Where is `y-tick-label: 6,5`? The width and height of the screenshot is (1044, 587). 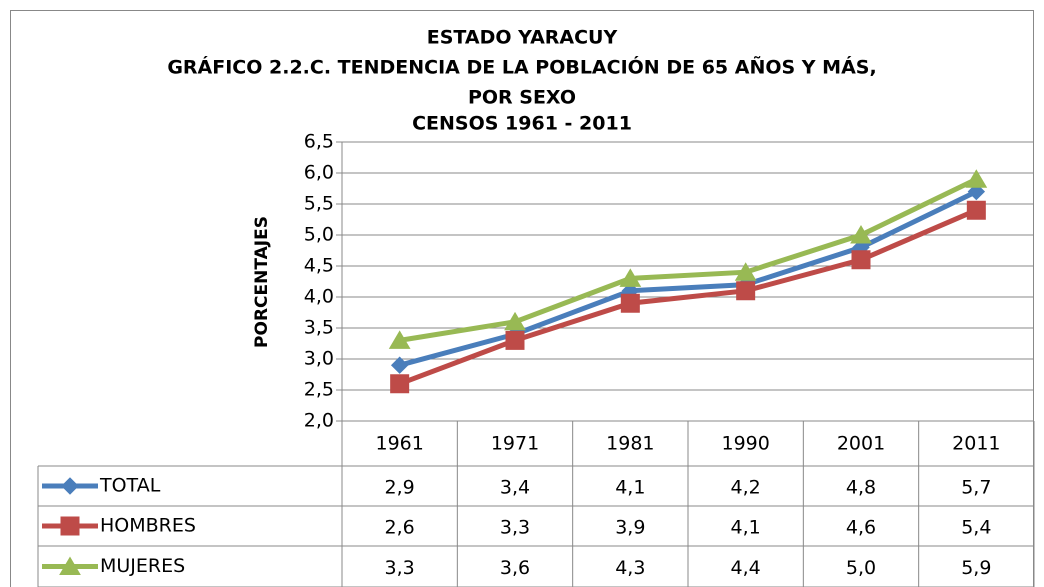 y-tick-label: 6,5 is located at coordinates (319, 142).